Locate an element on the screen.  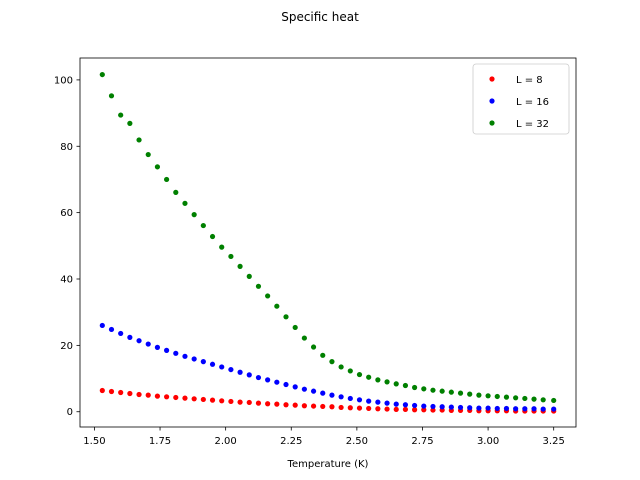
legend: L = 8 L = 16 L = 32 is located at coordinates (521, 99).